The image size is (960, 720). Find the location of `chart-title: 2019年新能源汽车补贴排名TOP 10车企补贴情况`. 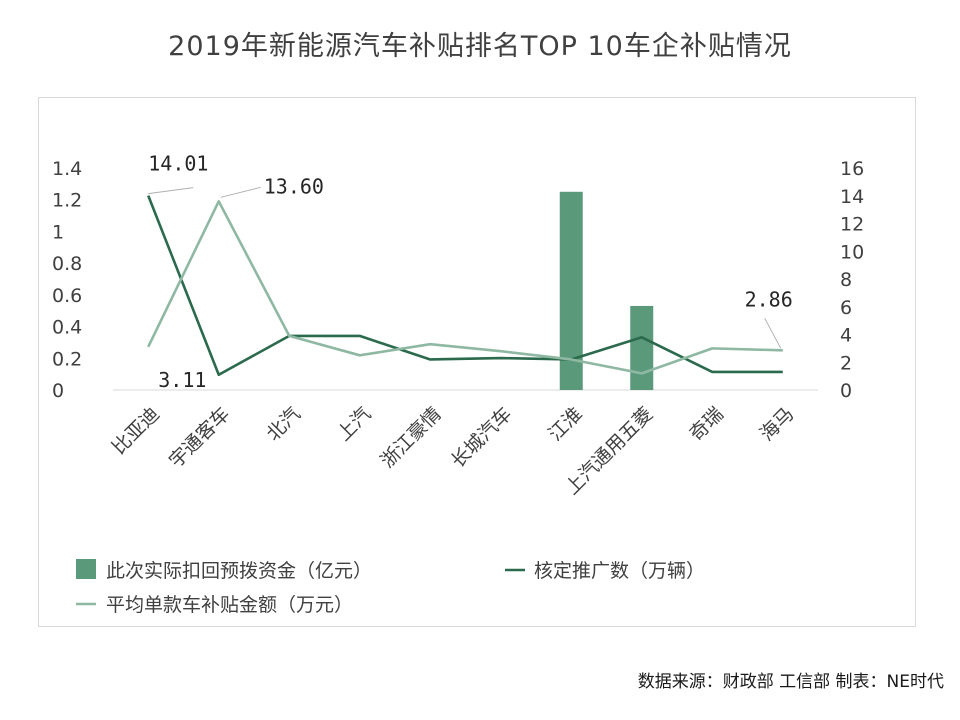

chart-title: 2019年新能源汽车补贴排名TOP 10车企补贴情况 is located at coordinates (480, 46).